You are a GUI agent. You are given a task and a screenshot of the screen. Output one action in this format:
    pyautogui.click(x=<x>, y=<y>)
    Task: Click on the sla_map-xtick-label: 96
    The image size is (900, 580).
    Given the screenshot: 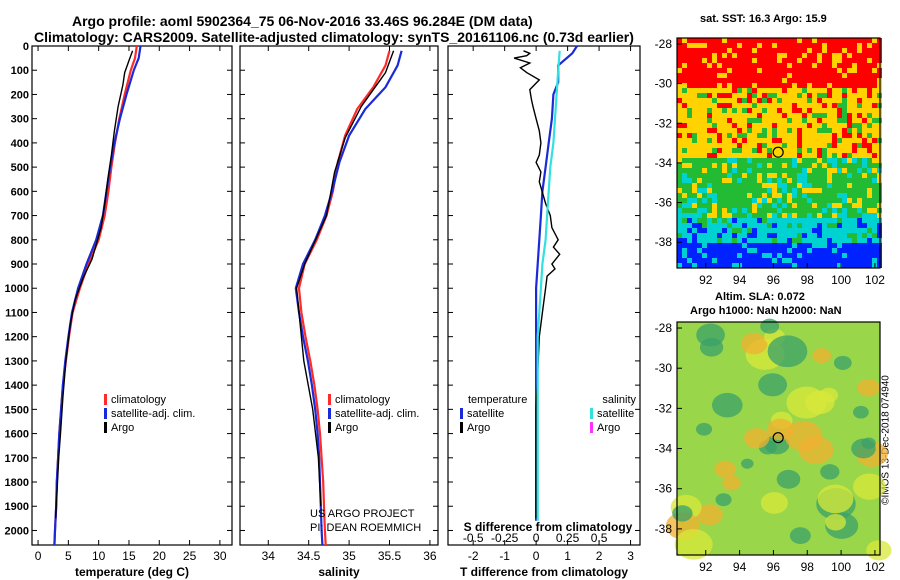 What is the action you would take?
    pyautogui.click(x=774, y=567)
    